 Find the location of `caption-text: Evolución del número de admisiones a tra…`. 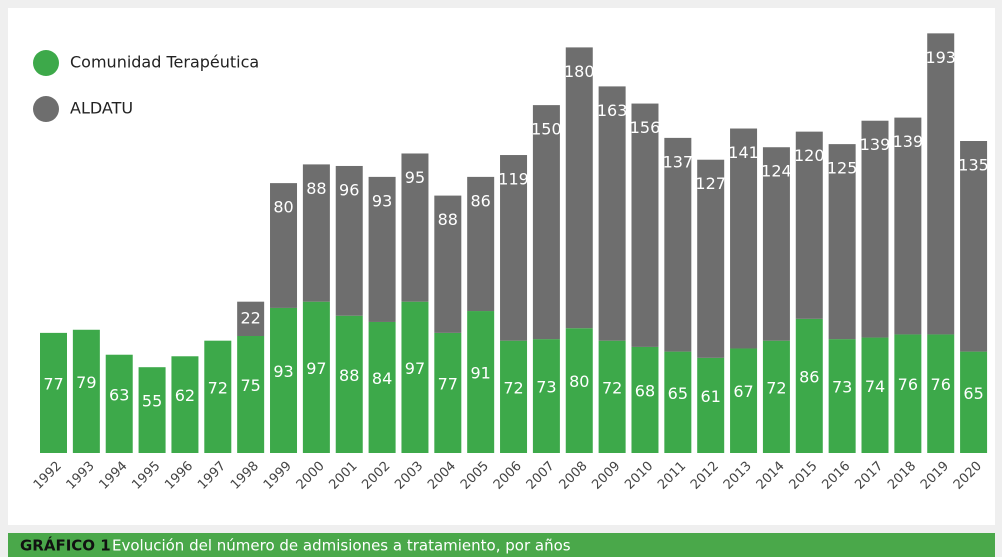

caption-text: Evolución del número de admisiones a tra… is located at coordinates (341, 546).